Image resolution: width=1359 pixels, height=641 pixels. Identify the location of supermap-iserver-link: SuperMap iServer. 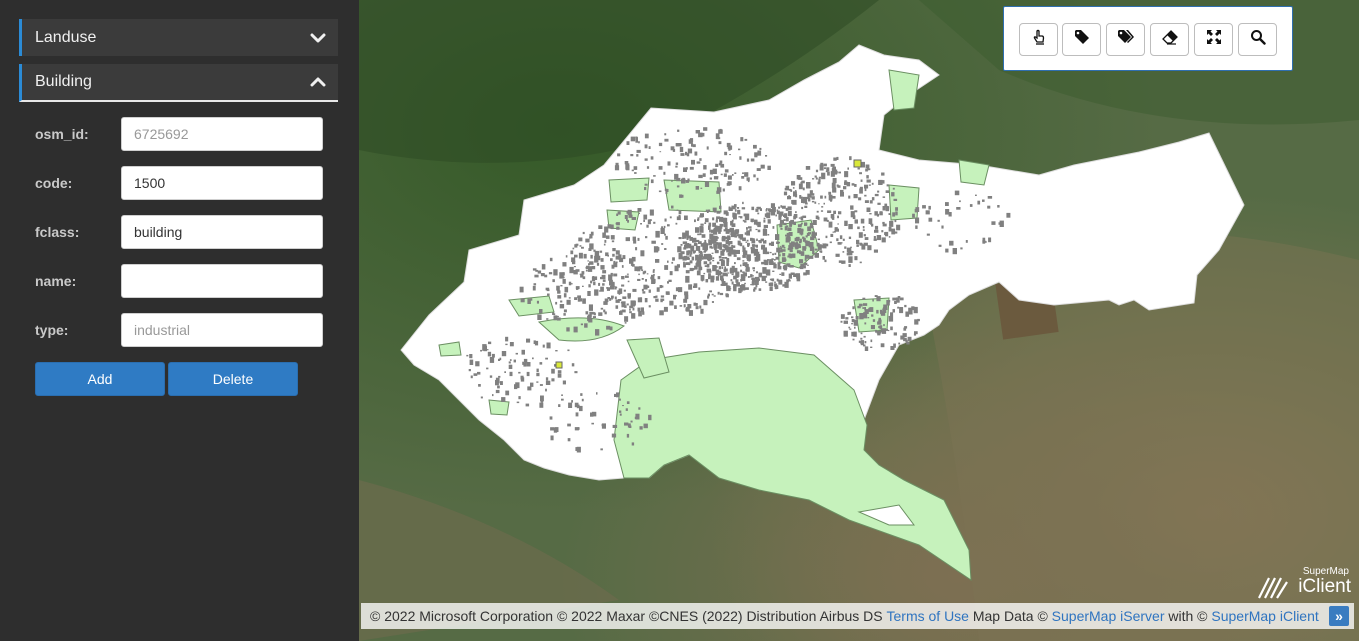
(1108, 616).